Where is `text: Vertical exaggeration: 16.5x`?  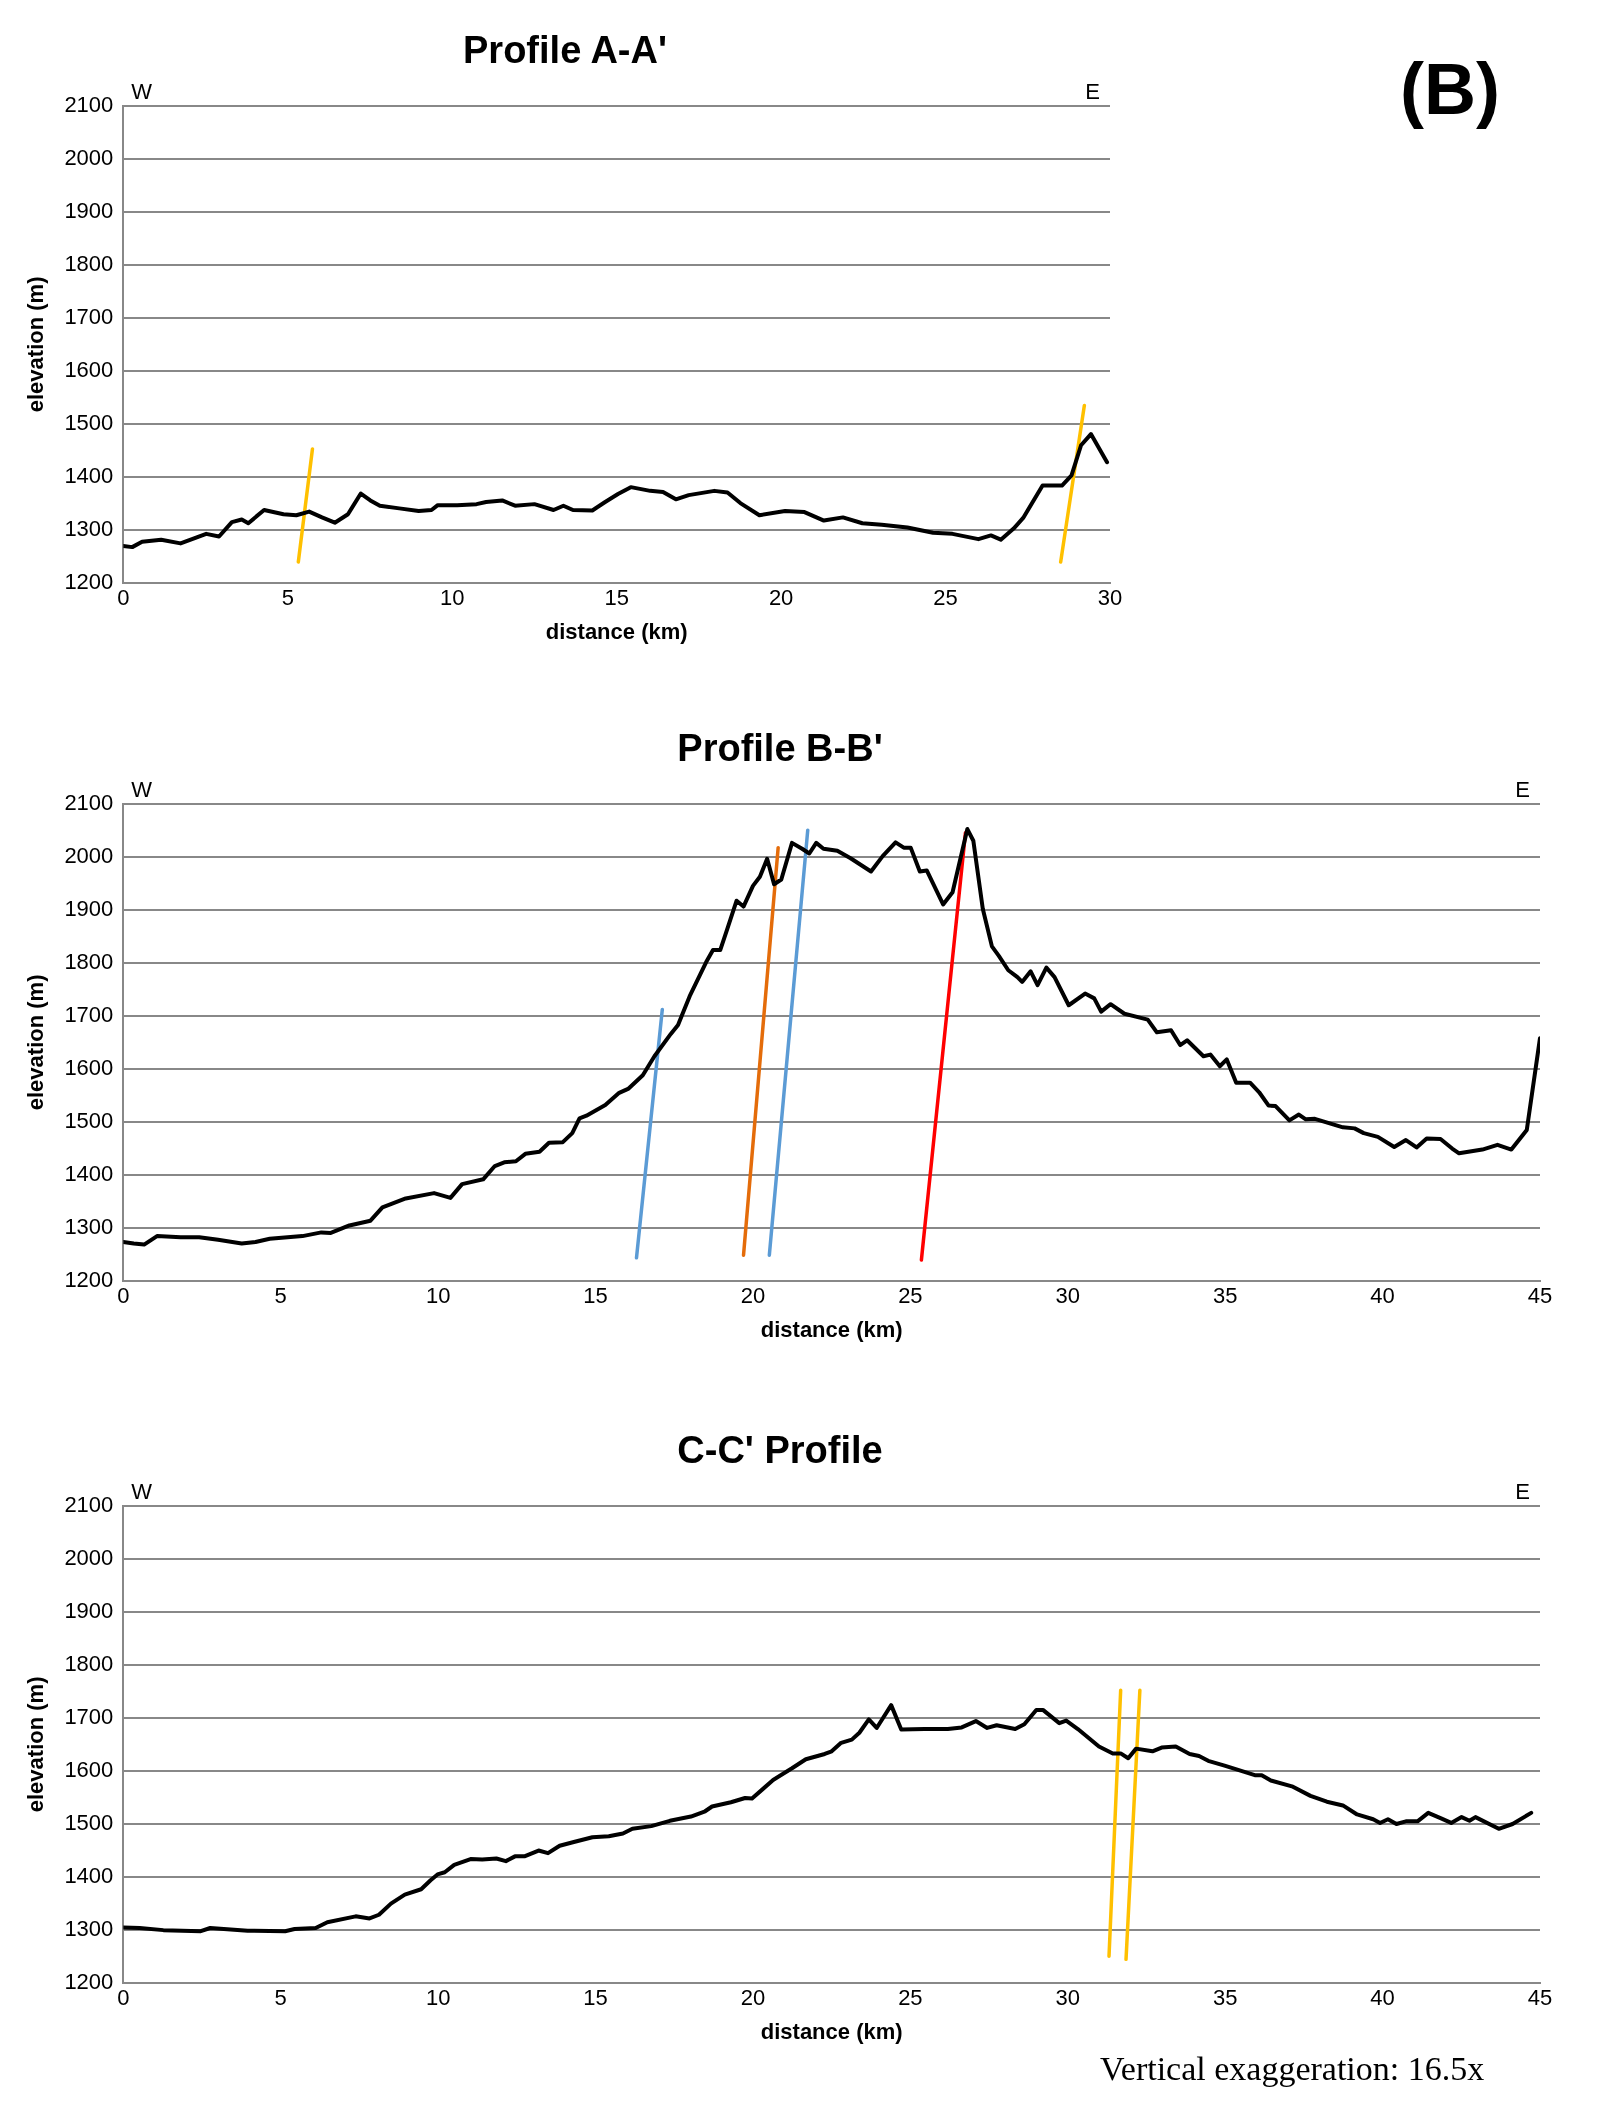 text: Vertical exaggeration: 16.5x is located at coordinates (1292, 2069).